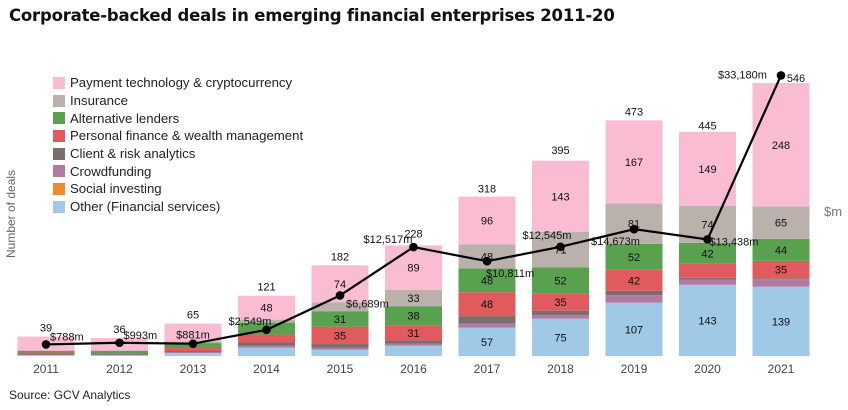  I want to click on total-label: 546, so click(796, 79).